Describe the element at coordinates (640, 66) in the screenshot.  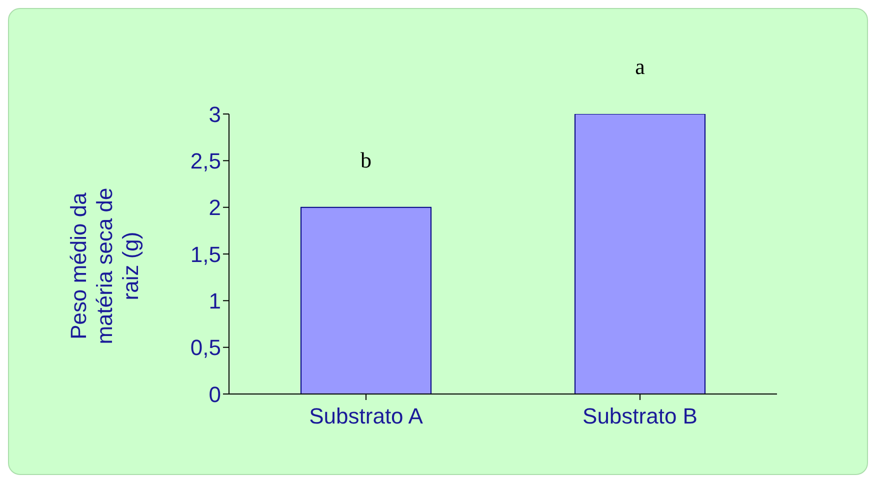
I see `annotation: a` at that location.